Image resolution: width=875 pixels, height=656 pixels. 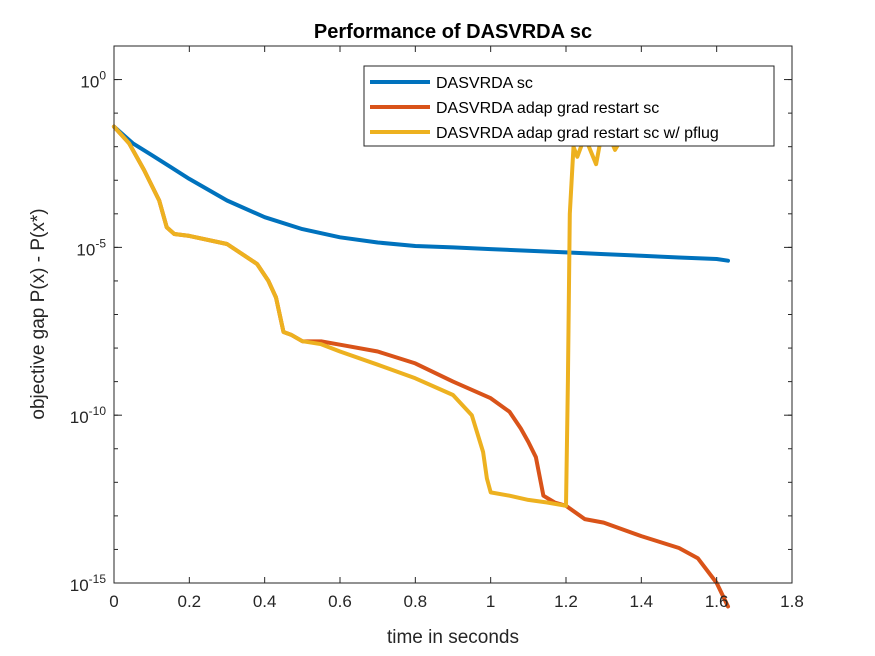 I want to click on y-axis-label: objective gap P(x) - P(x*), so click(x=38, y=313).